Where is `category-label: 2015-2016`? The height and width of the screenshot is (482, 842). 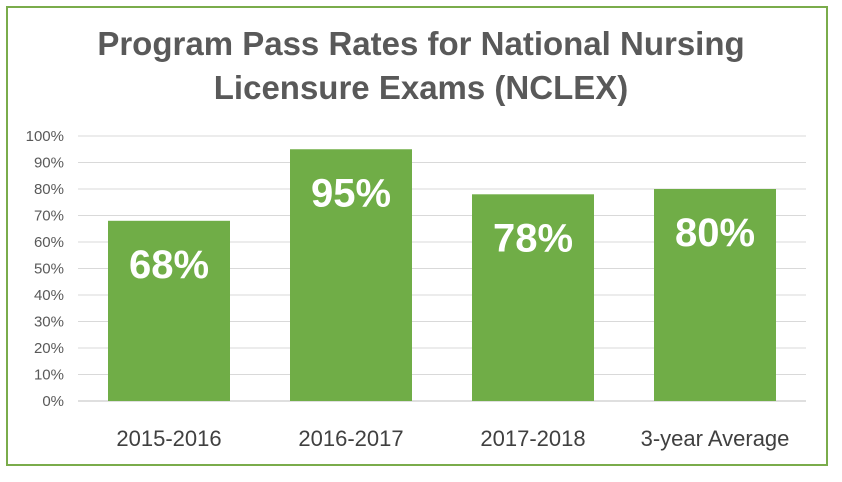
category-label: 2015-2016 is located at coordinates (168, 438).